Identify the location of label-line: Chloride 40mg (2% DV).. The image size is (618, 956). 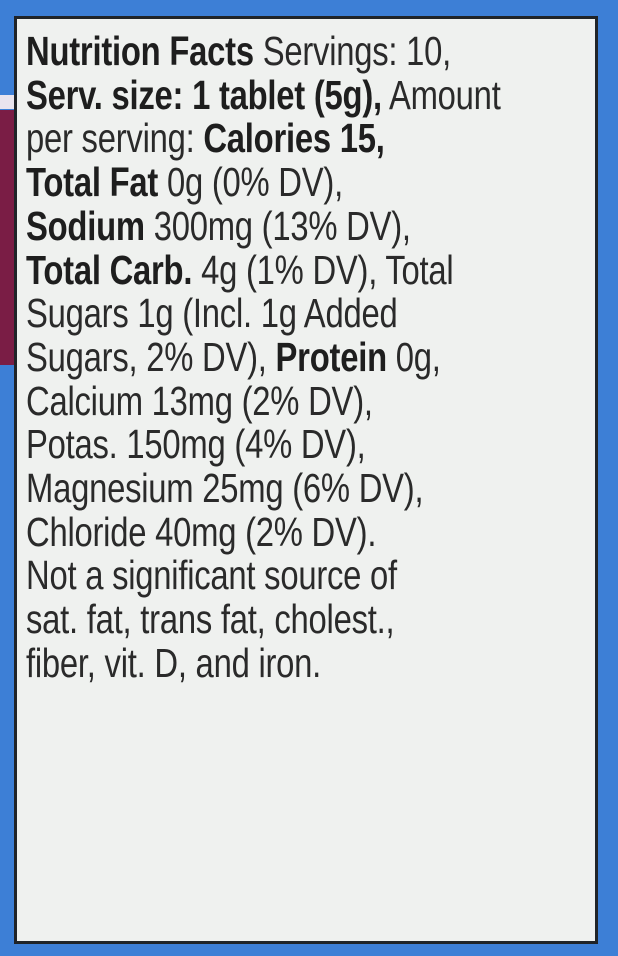
(314, 531).